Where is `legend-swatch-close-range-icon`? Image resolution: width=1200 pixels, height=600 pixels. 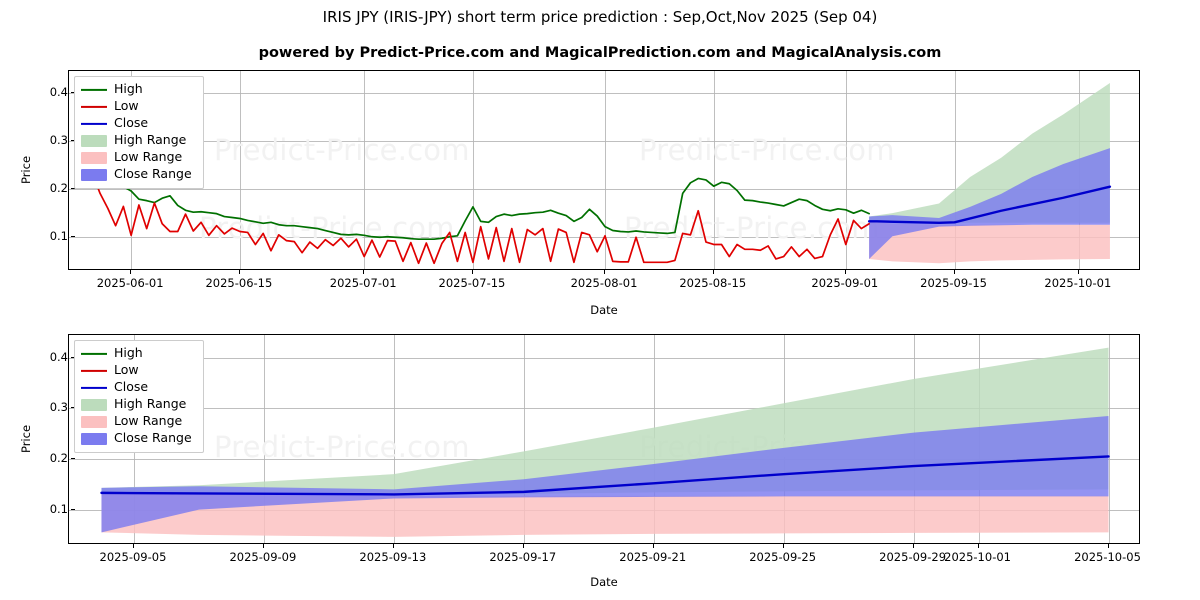
legend-swatch-close-range-icon is located at coordinates (94, 438).